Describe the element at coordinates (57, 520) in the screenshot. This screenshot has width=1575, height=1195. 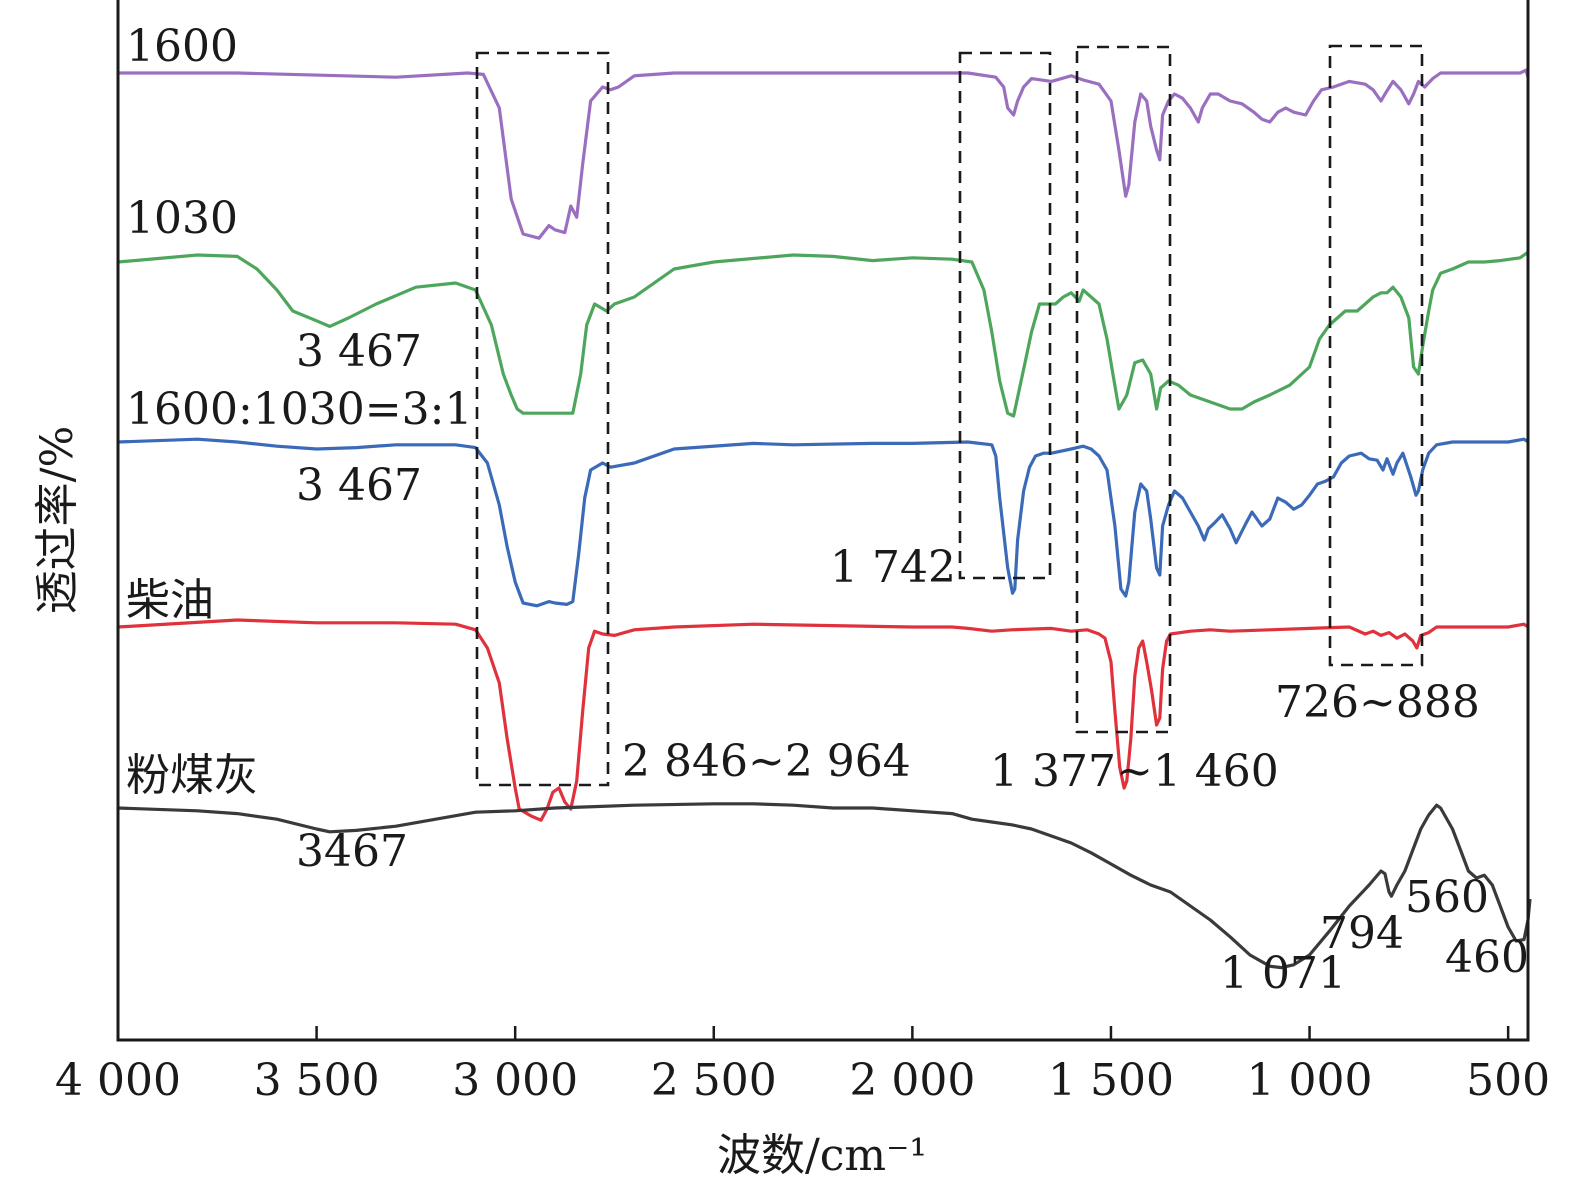
I see `y-axis-title: 透过率/%` at that location.